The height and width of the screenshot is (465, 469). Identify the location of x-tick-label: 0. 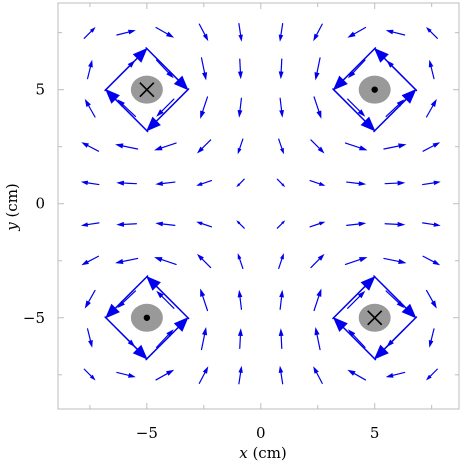
(261, 433).